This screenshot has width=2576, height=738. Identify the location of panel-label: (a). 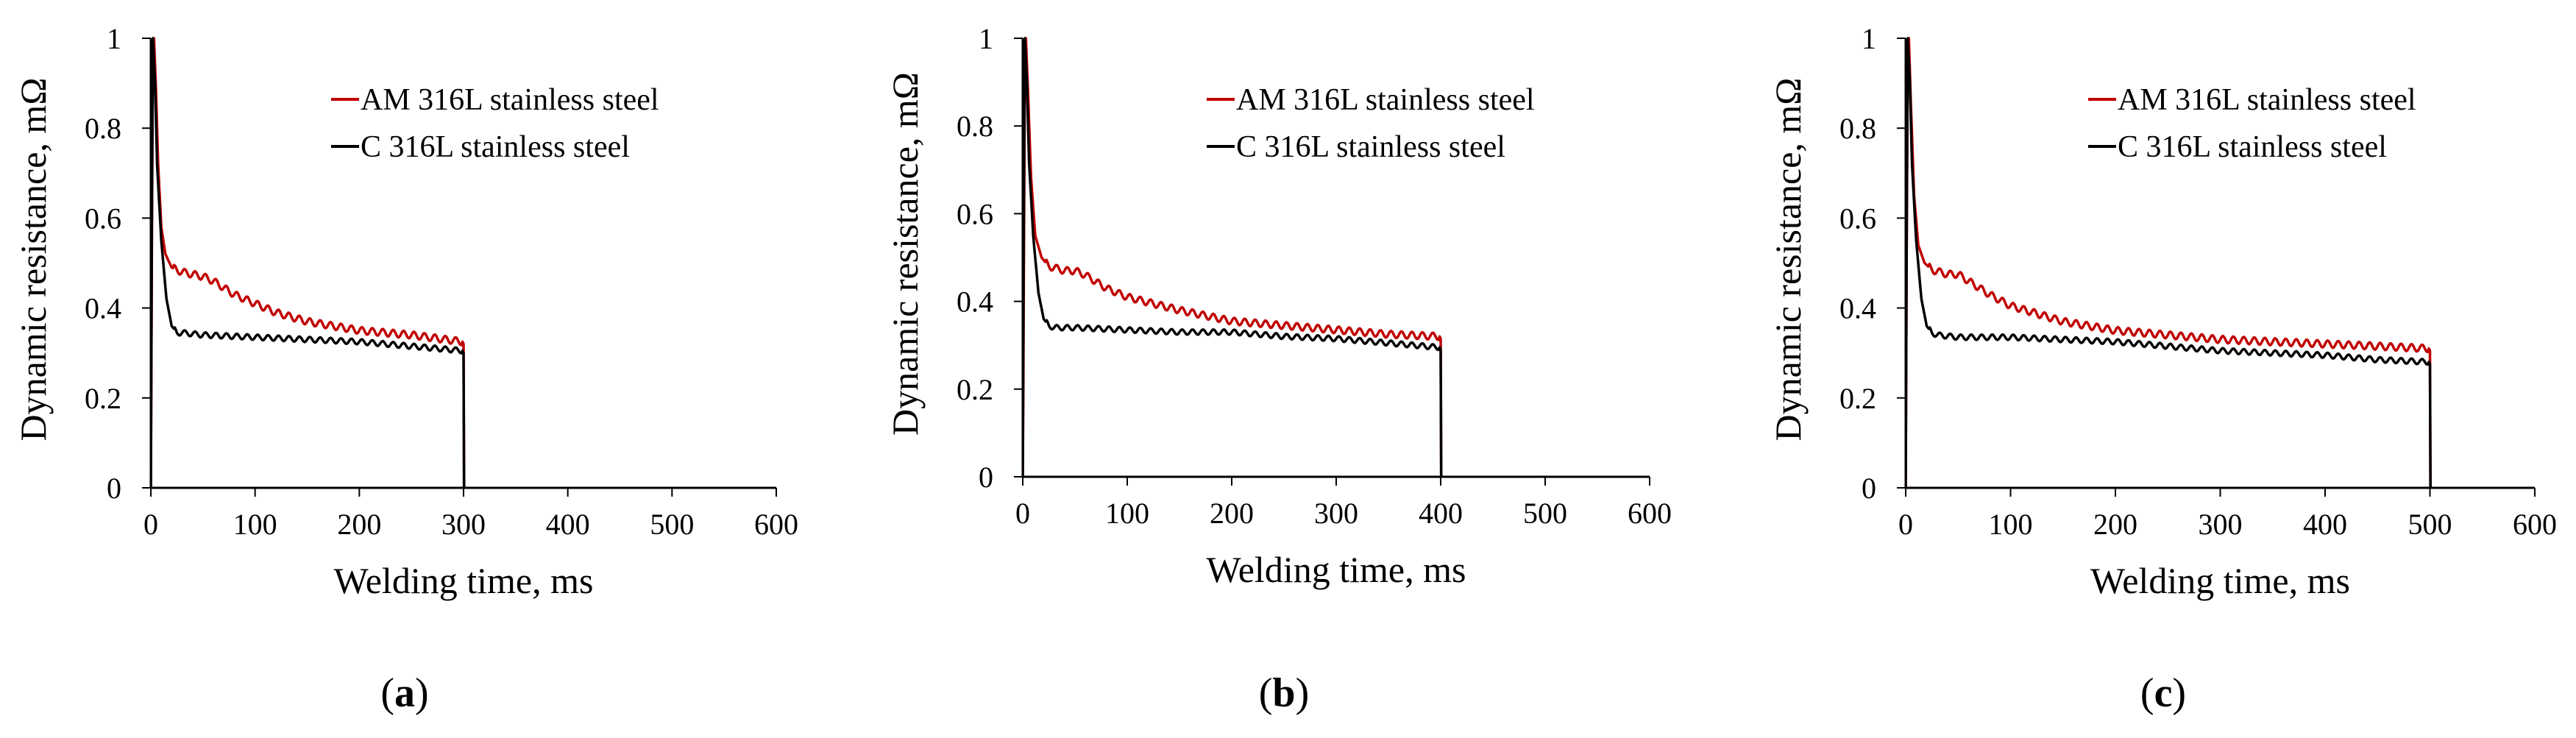
(404, 693).